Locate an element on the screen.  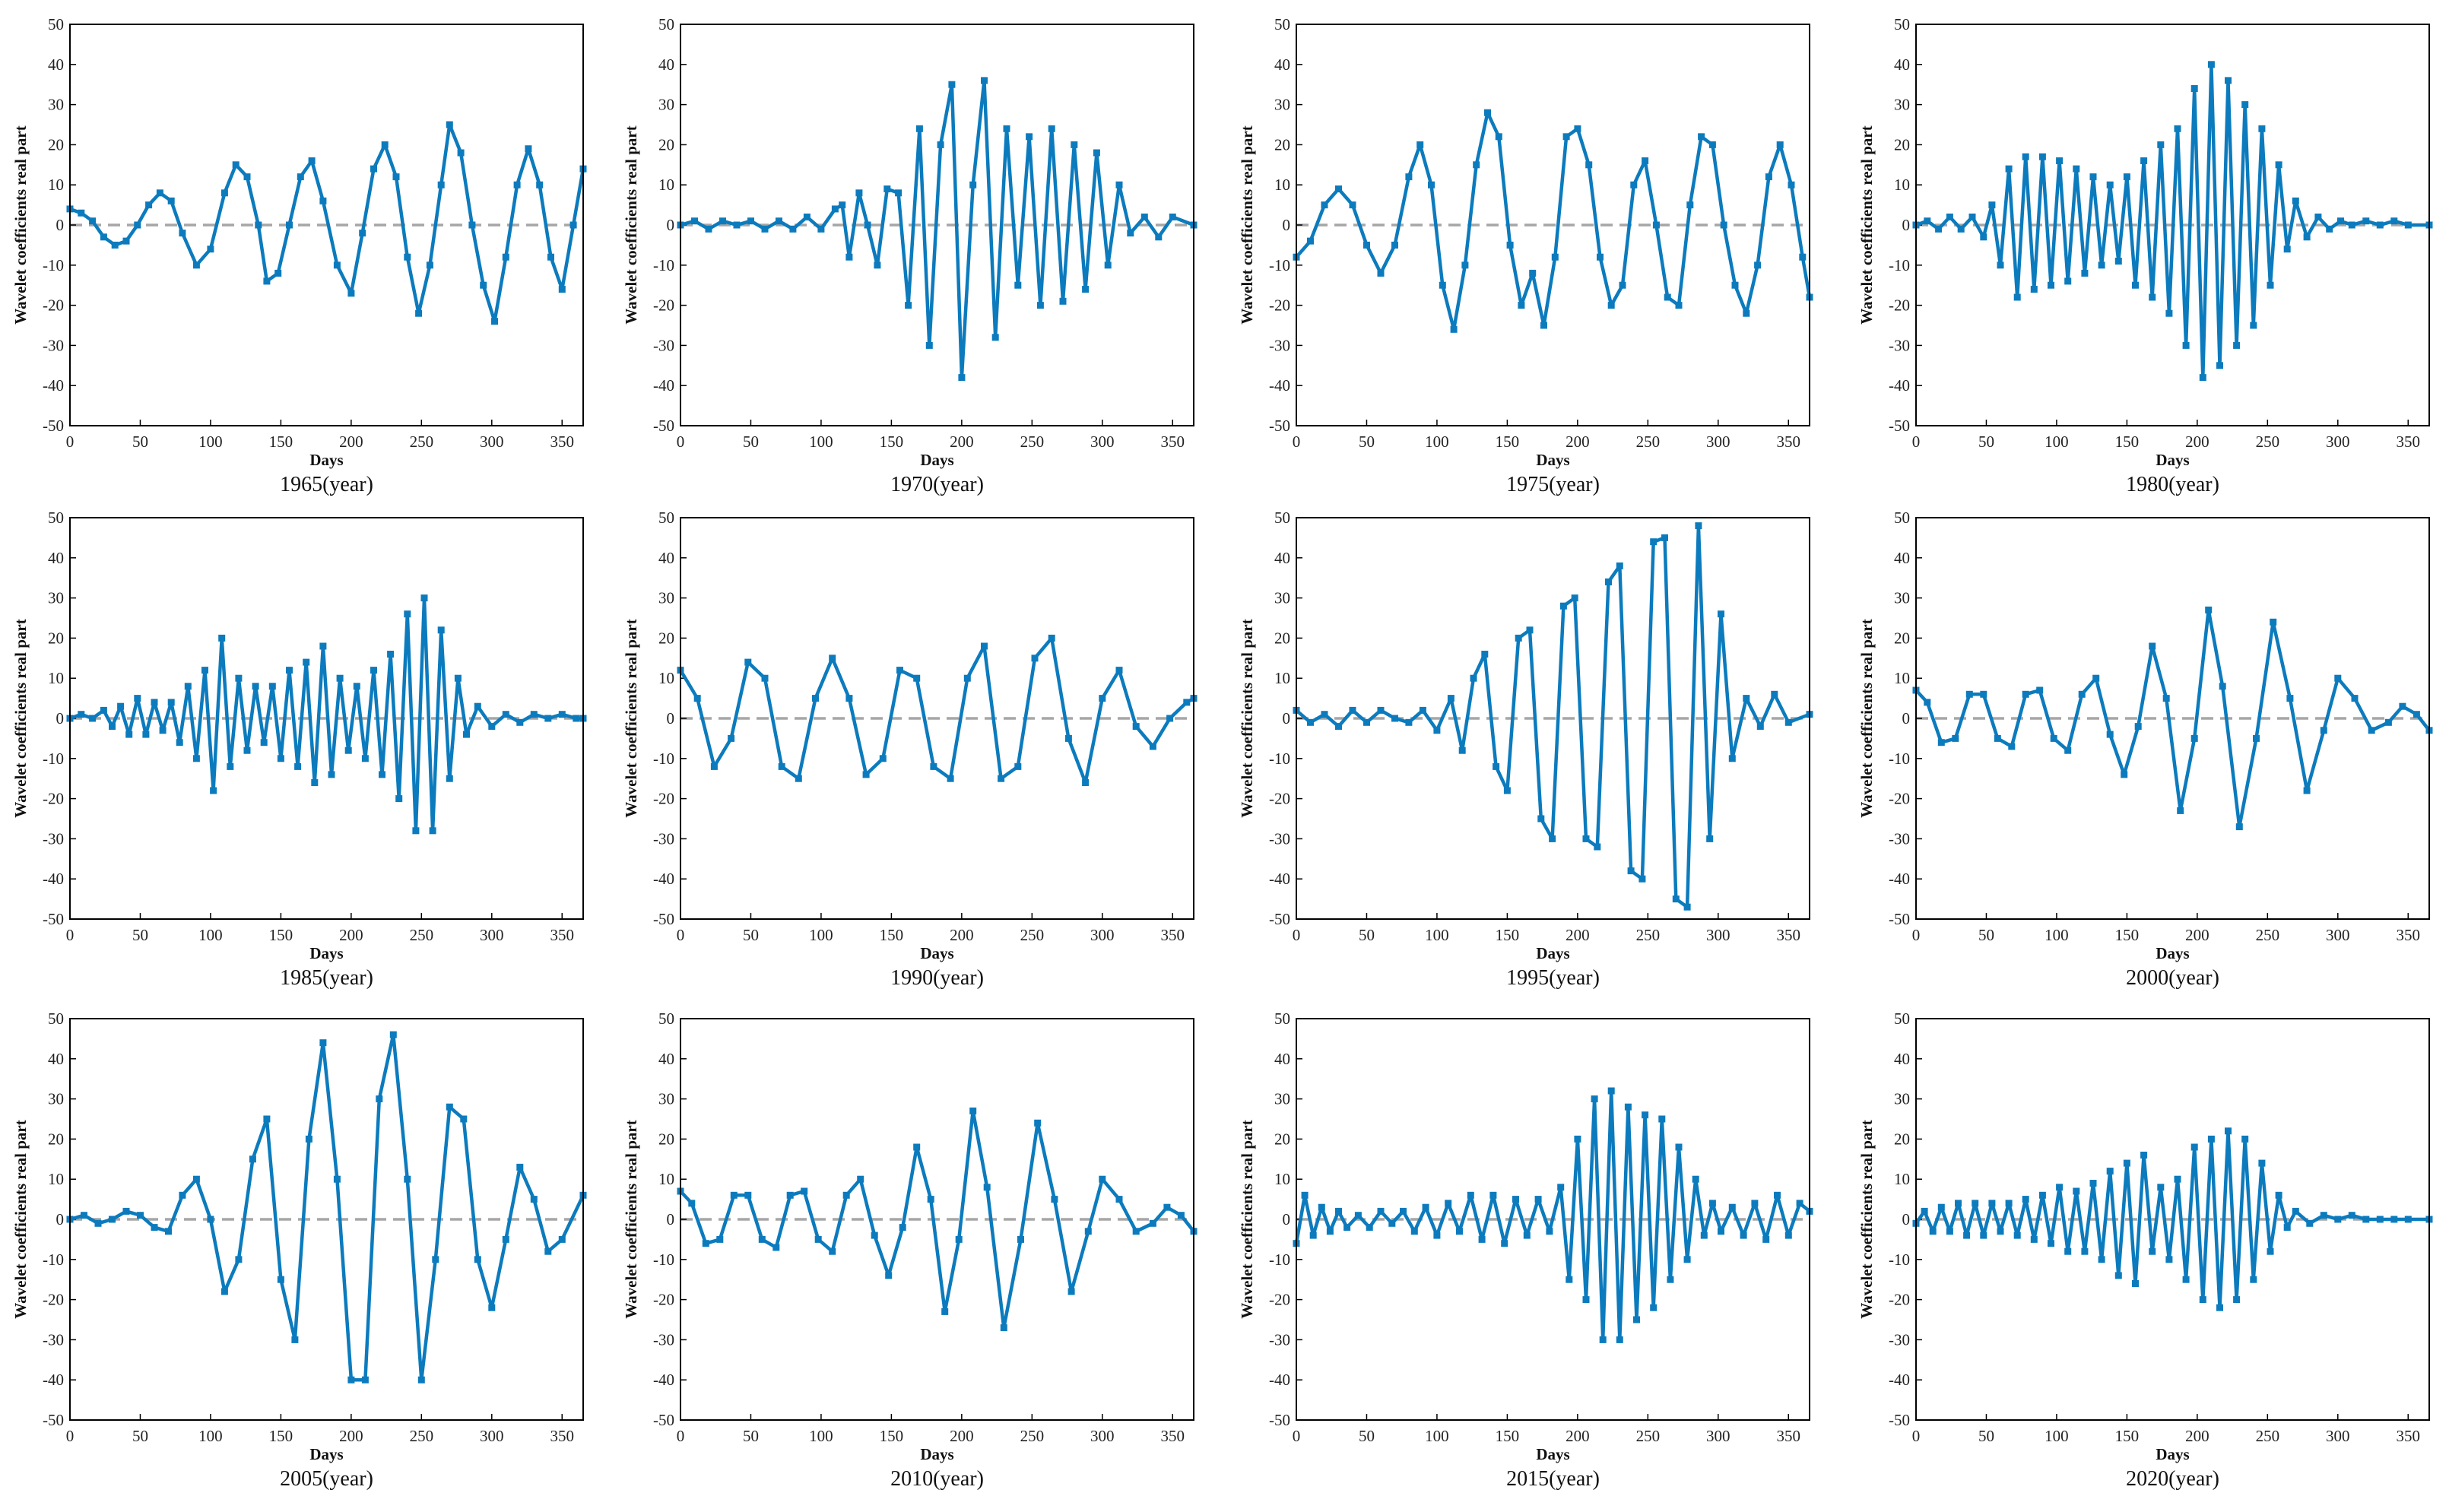
x-axis-label: Days is located at coordinates (937, 1454).